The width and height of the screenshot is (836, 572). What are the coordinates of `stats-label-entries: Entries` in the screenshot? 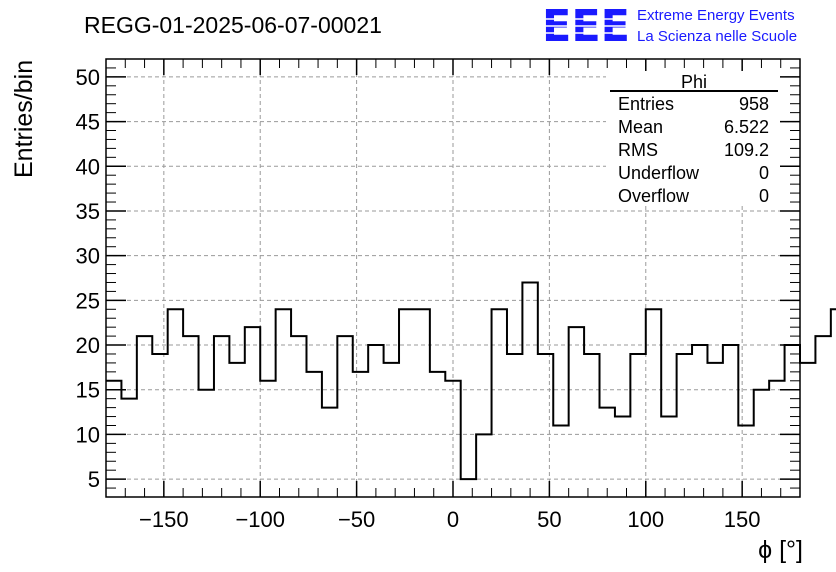 It's located at (646, 104).